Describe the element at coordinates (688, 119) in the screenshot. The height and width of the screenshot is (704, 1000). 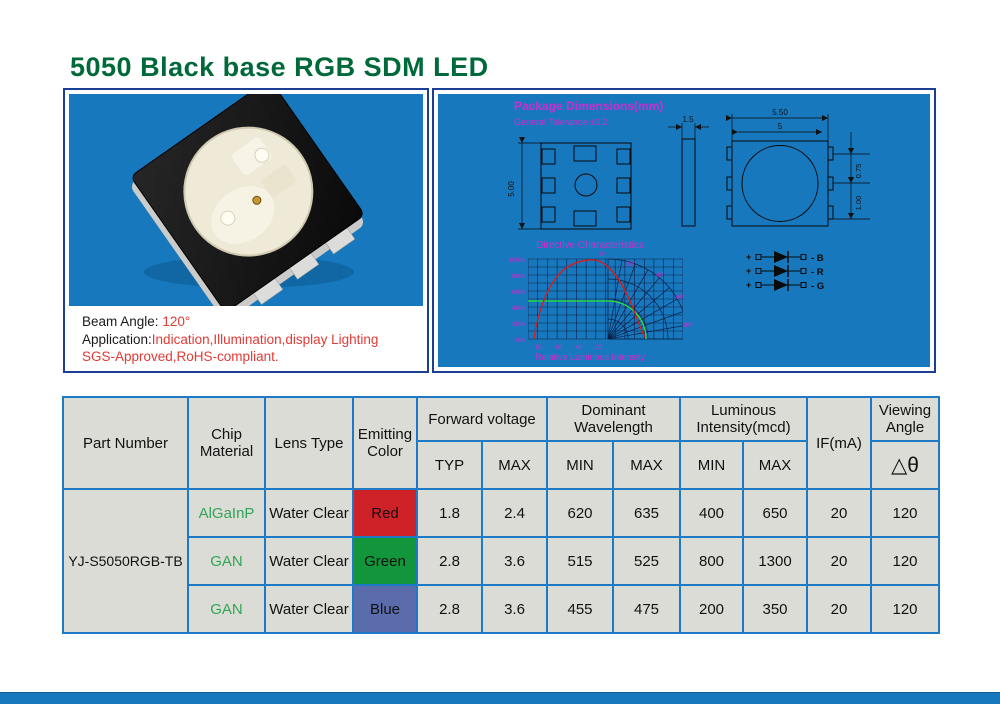
I see `dim-thickness-label: 1.5` at that location.